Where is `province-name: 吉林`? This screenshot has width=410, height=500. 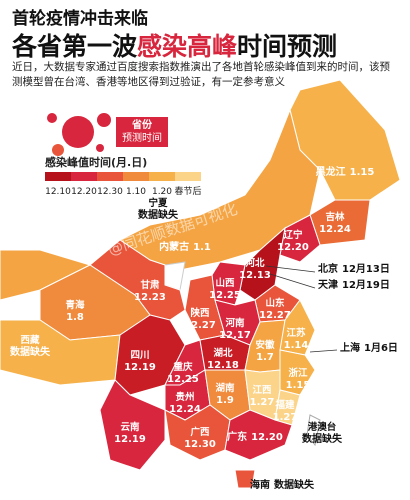
province-name: 吉林 is located at coordinates (335, 217).